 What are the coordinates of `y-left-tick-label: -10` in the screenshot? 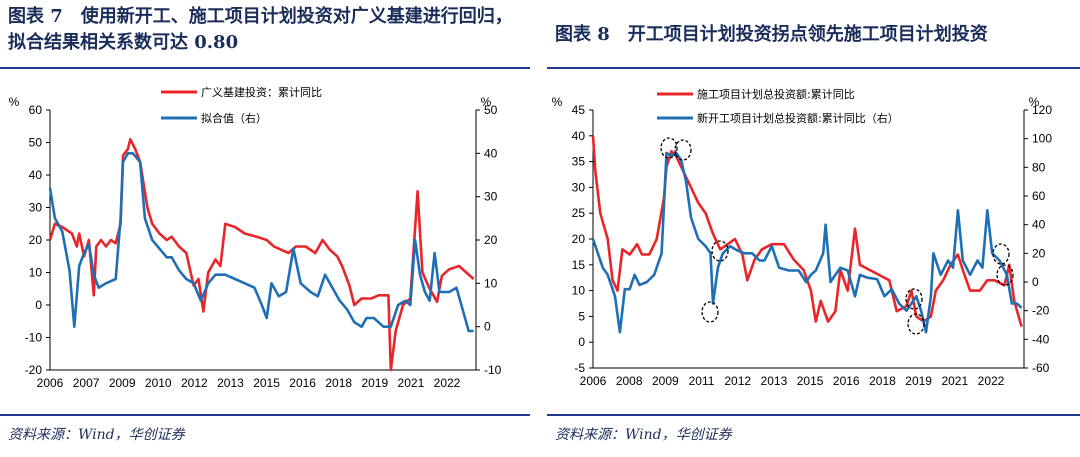 It's located at (34, 338).